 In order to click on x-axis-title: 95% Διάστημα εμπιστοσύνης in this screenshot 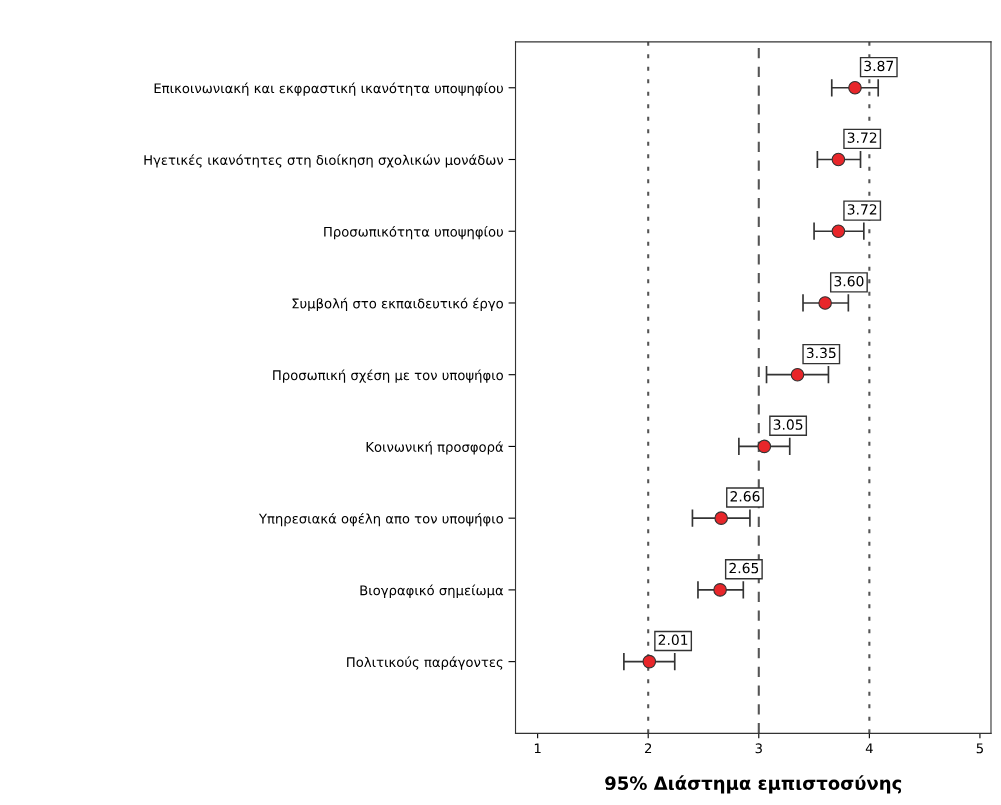, I will do `click(753, 784)`.